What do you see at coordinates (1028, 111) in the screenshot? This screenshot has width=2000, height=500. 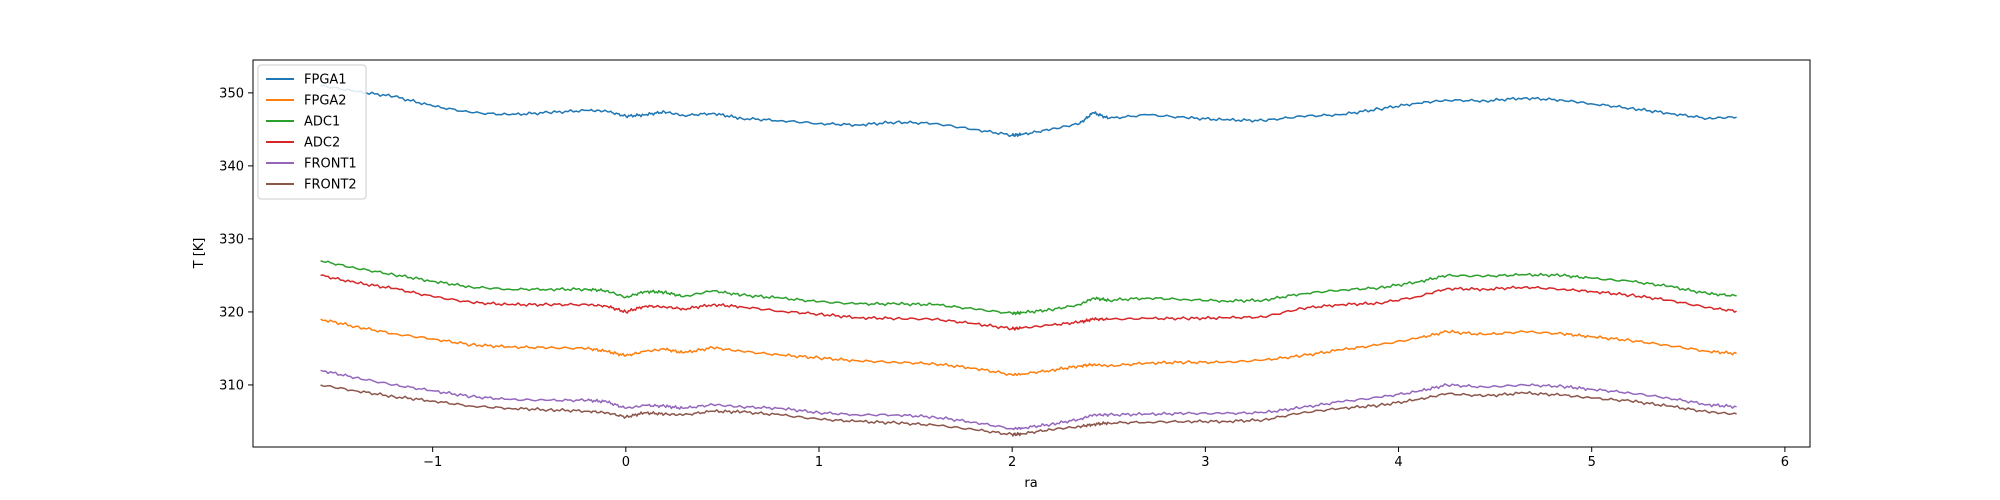 I see `series-line-fpga1` at bounding box center [1028, 111].